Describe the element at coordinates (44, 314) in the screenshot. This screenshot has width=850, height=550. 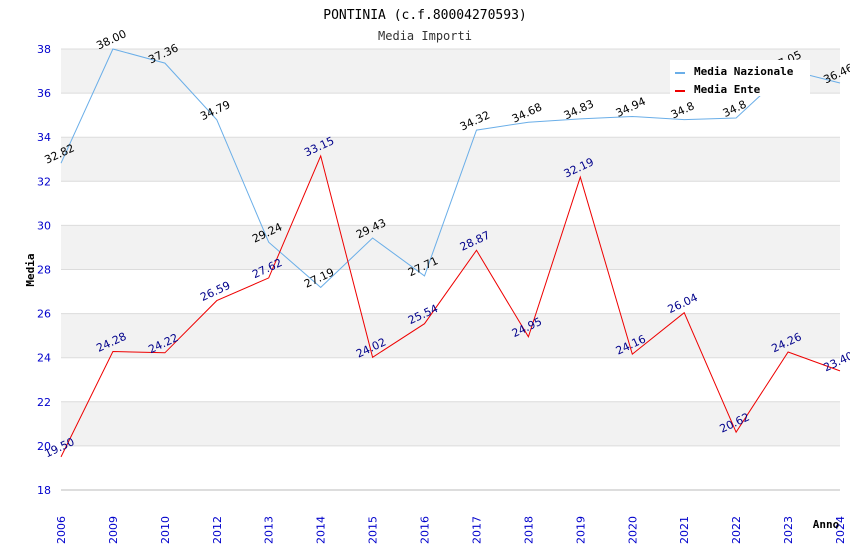
I see `y-tick-label: 26` at that location.